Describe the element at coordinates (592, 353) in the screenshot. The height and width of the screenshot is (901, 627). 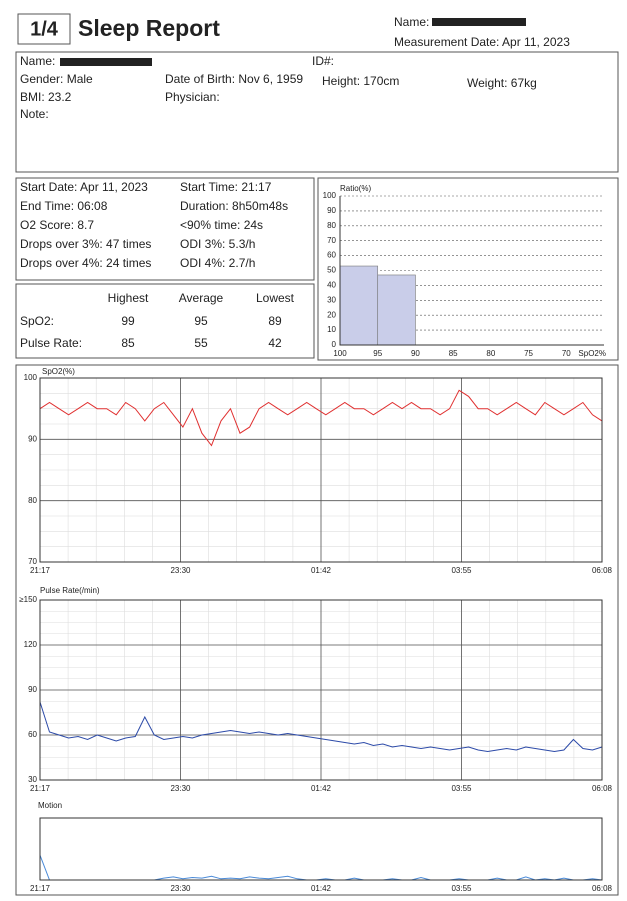
I see `x-axis-label: SpO2%` at that location.